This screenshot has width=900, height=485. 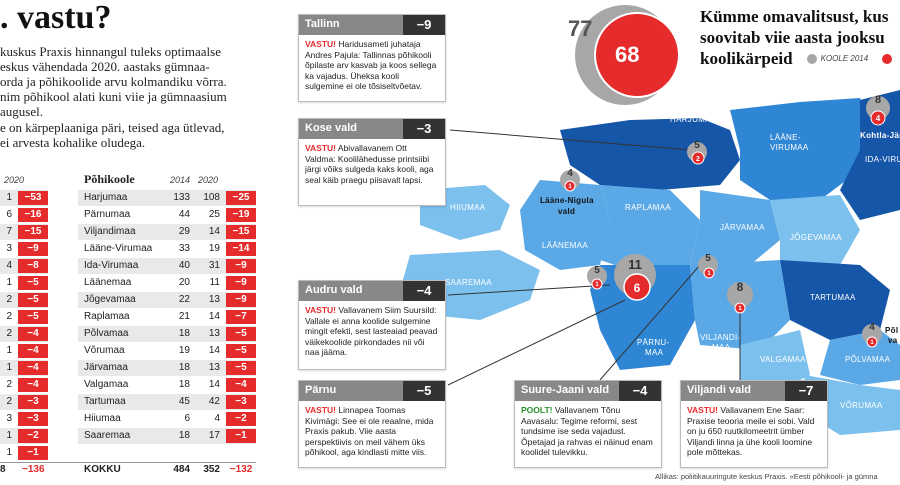 I want to click on pohikoole-row: Harjumaa 133 108 −25, so click(x=167, y=198).